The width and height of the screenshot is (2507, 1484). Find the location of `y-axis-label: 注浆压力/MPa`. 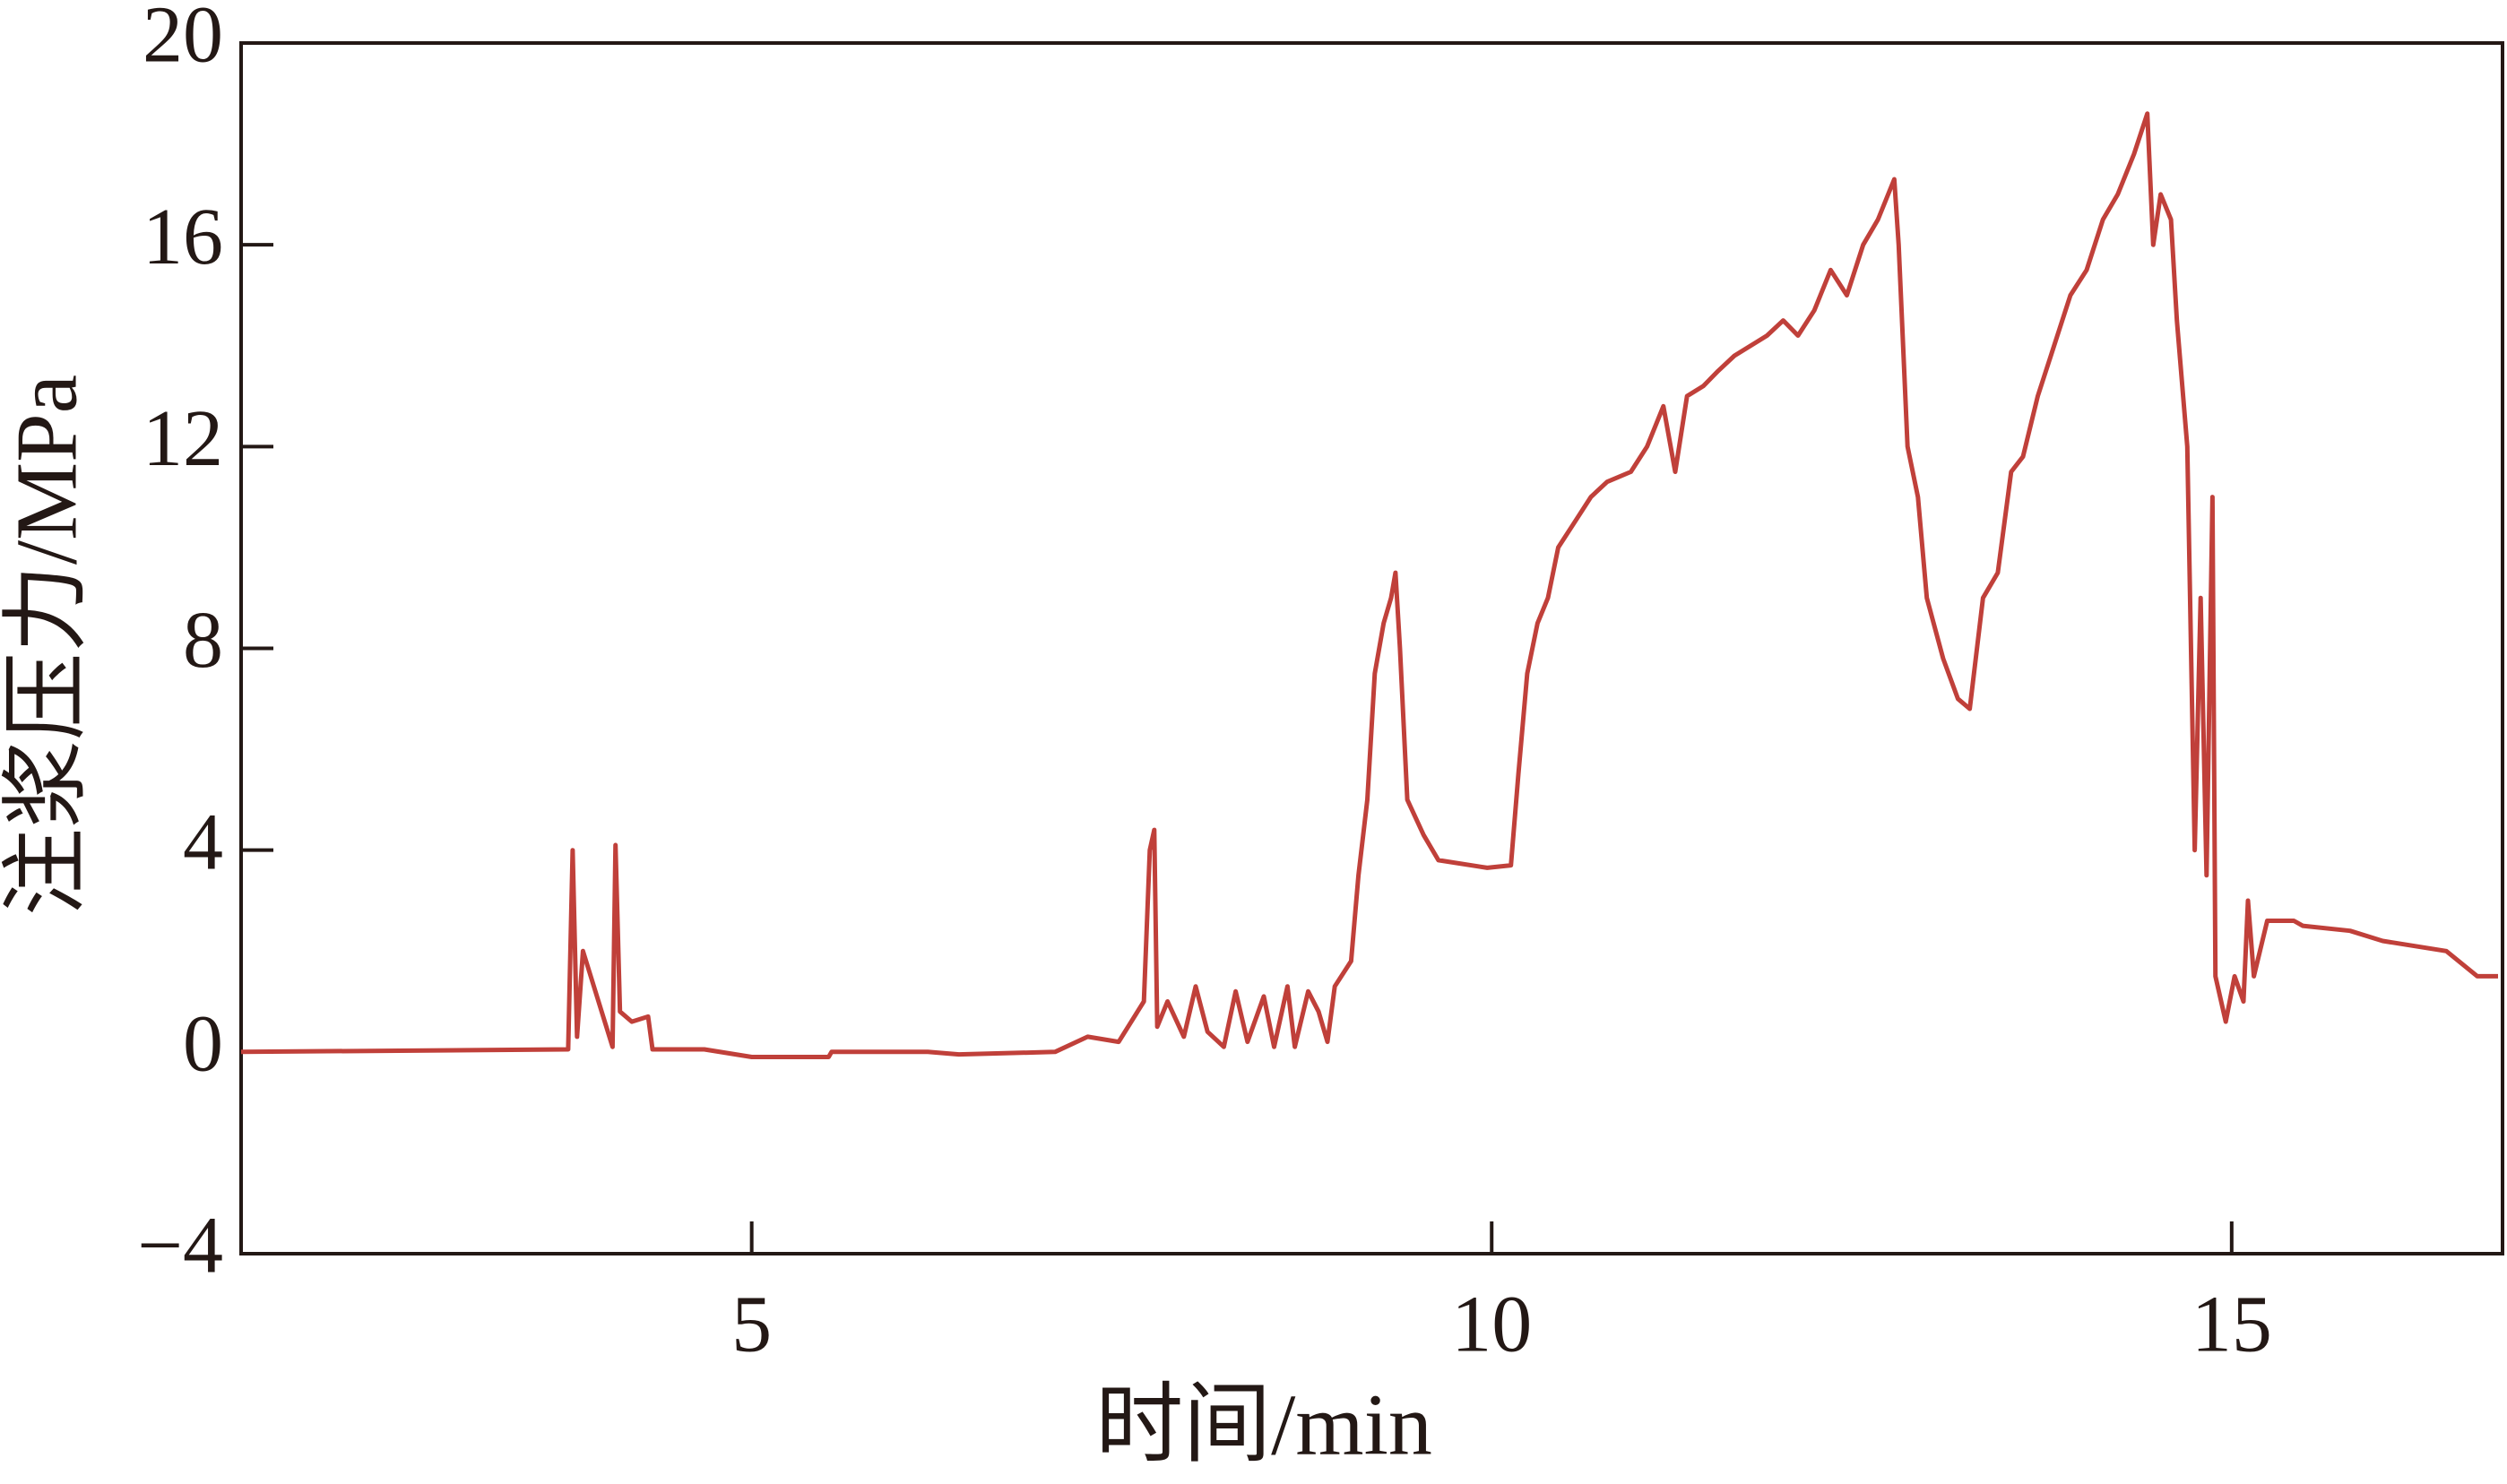

y-axis-label: 注浆压力/MPa is located at coordinates (48, 645).